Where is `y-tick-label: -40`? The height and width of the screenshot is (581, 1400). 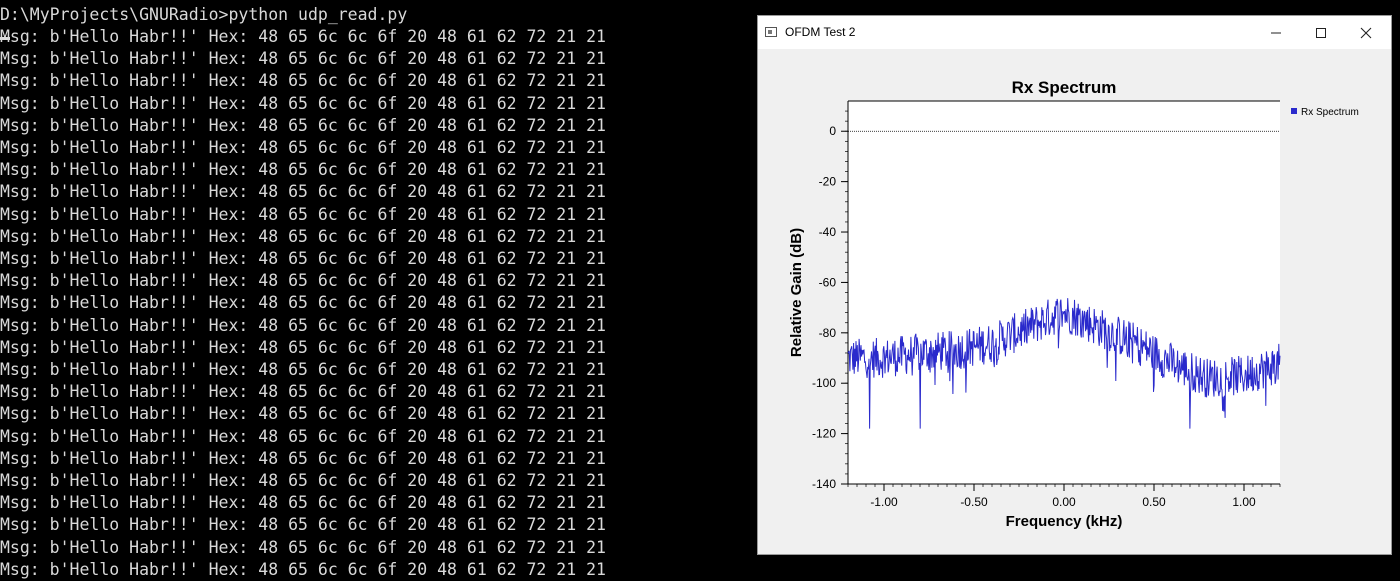
y-tick-label: -40 is located at coordinates (828, 232).